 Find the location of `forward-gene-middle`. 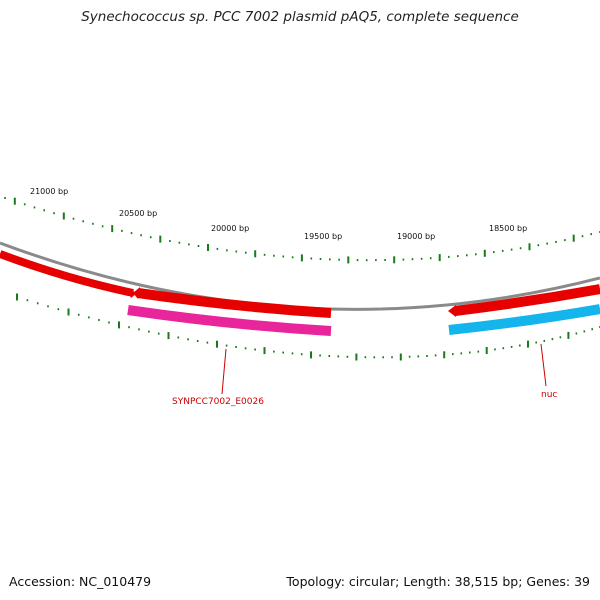

forward-gene-middle is located at coordinates (234, 303).